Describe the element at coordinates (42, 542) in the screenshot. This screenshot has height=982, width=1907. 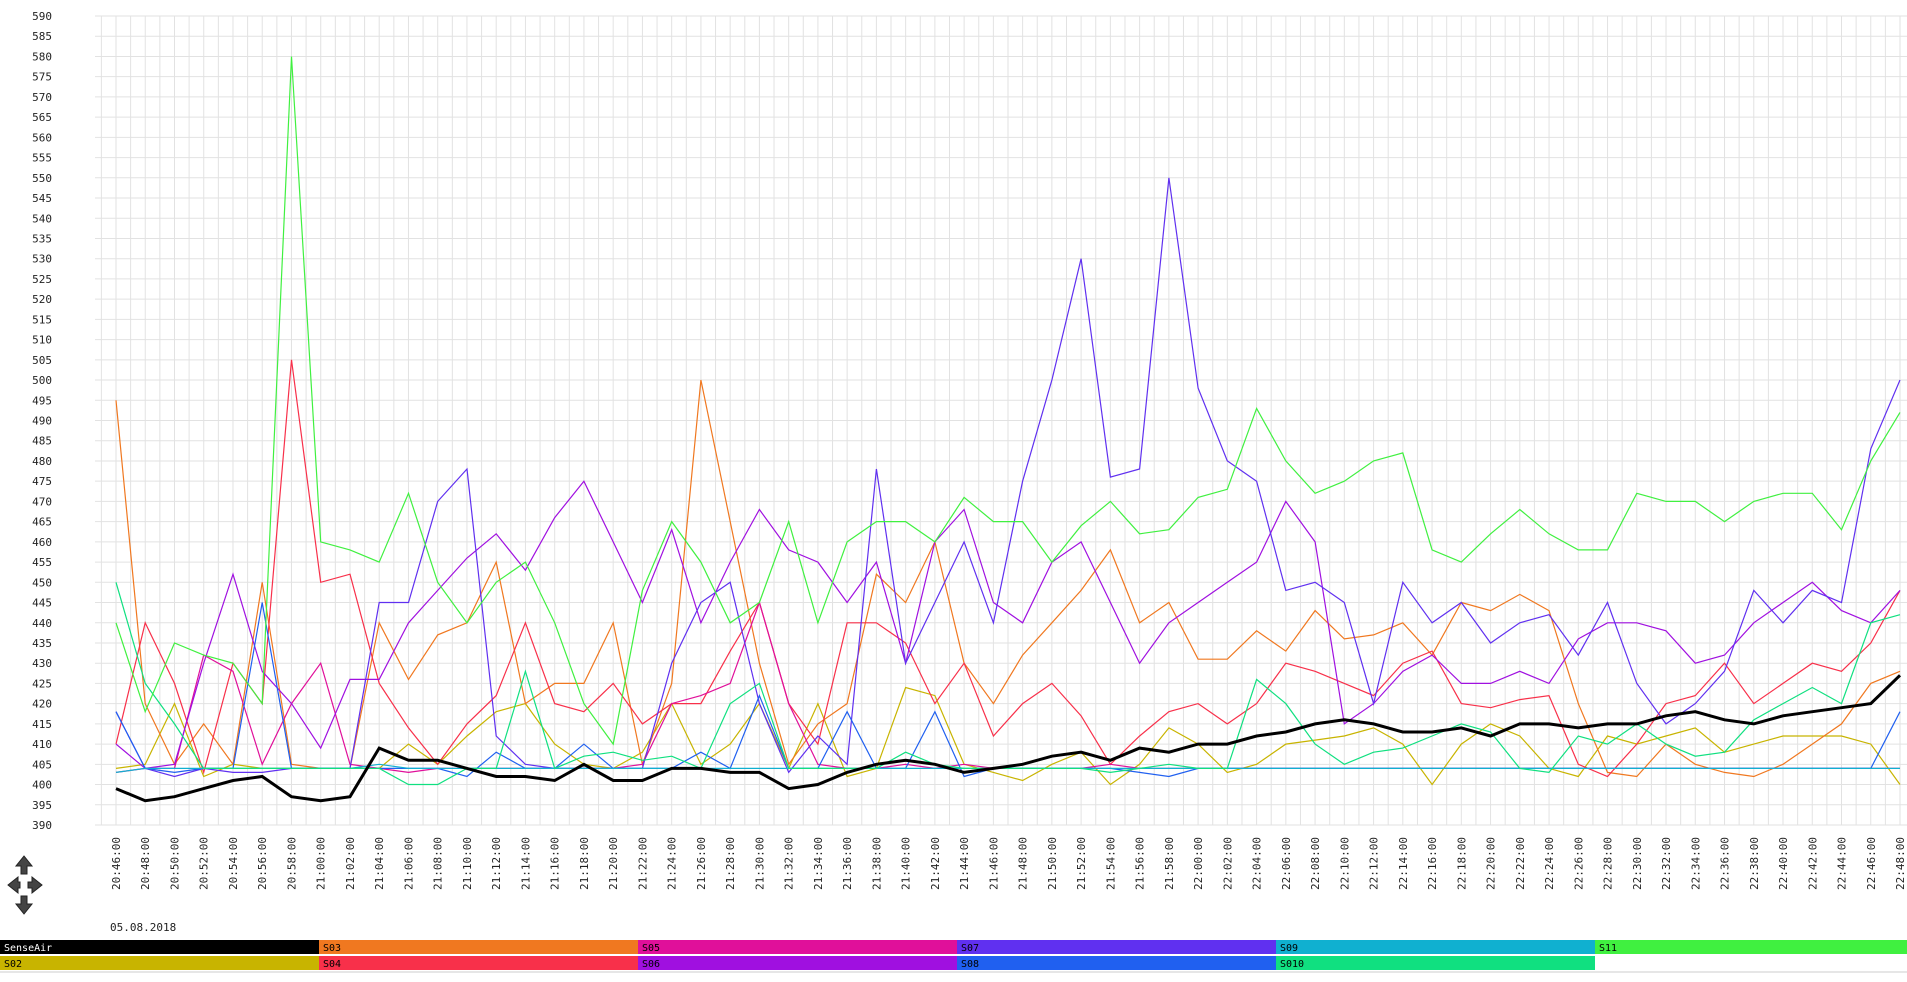
I see `y-tick-label: 460` at that location.